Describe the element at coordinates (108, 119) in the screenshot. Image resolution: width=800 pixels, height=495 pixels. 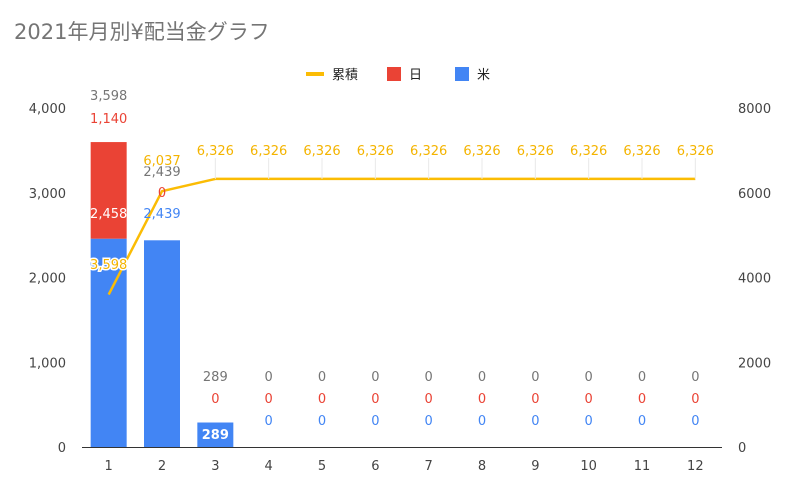
I see `jp-value-label: 1,140` at that location.